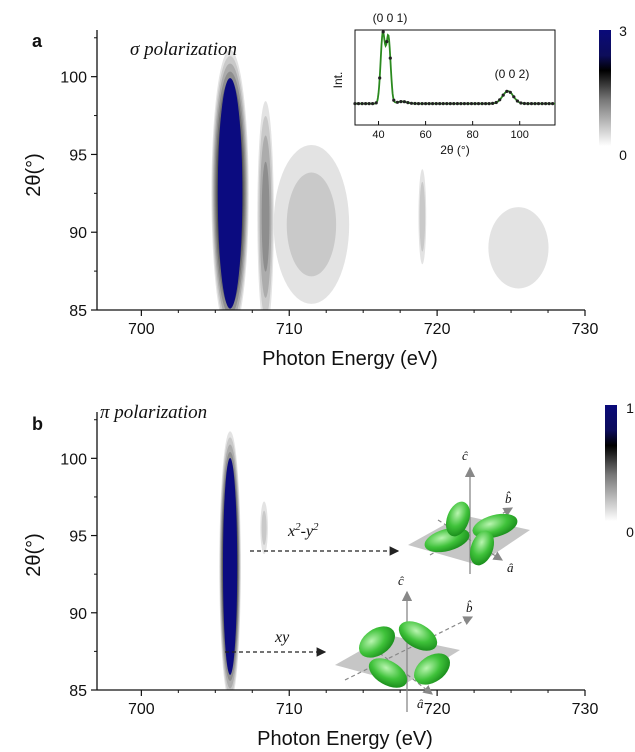  I want to click on orbital-label-xy: xy, so click(282, 637).